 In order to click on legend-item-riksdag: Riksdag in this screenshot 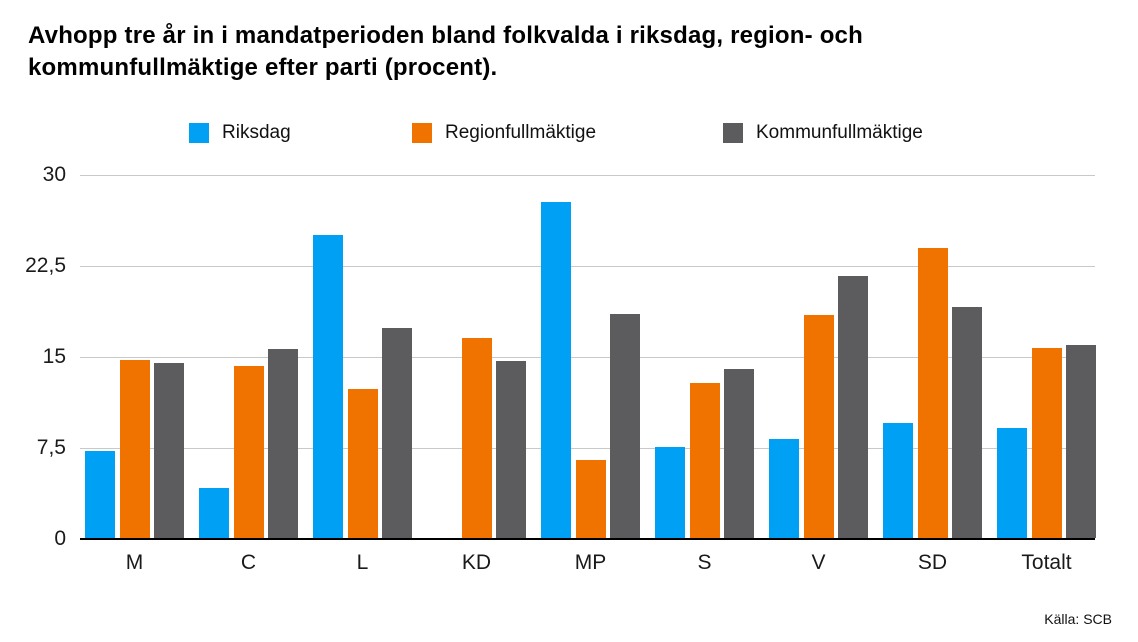, I will do `click(240, 132)`.